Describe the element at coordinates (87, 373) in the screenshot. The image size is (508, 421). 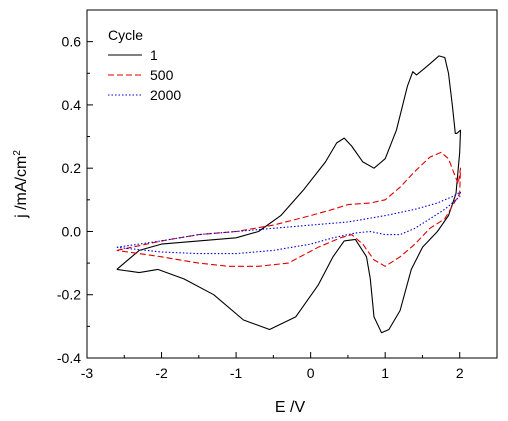
I see `x-tick-label: -3` at that location.